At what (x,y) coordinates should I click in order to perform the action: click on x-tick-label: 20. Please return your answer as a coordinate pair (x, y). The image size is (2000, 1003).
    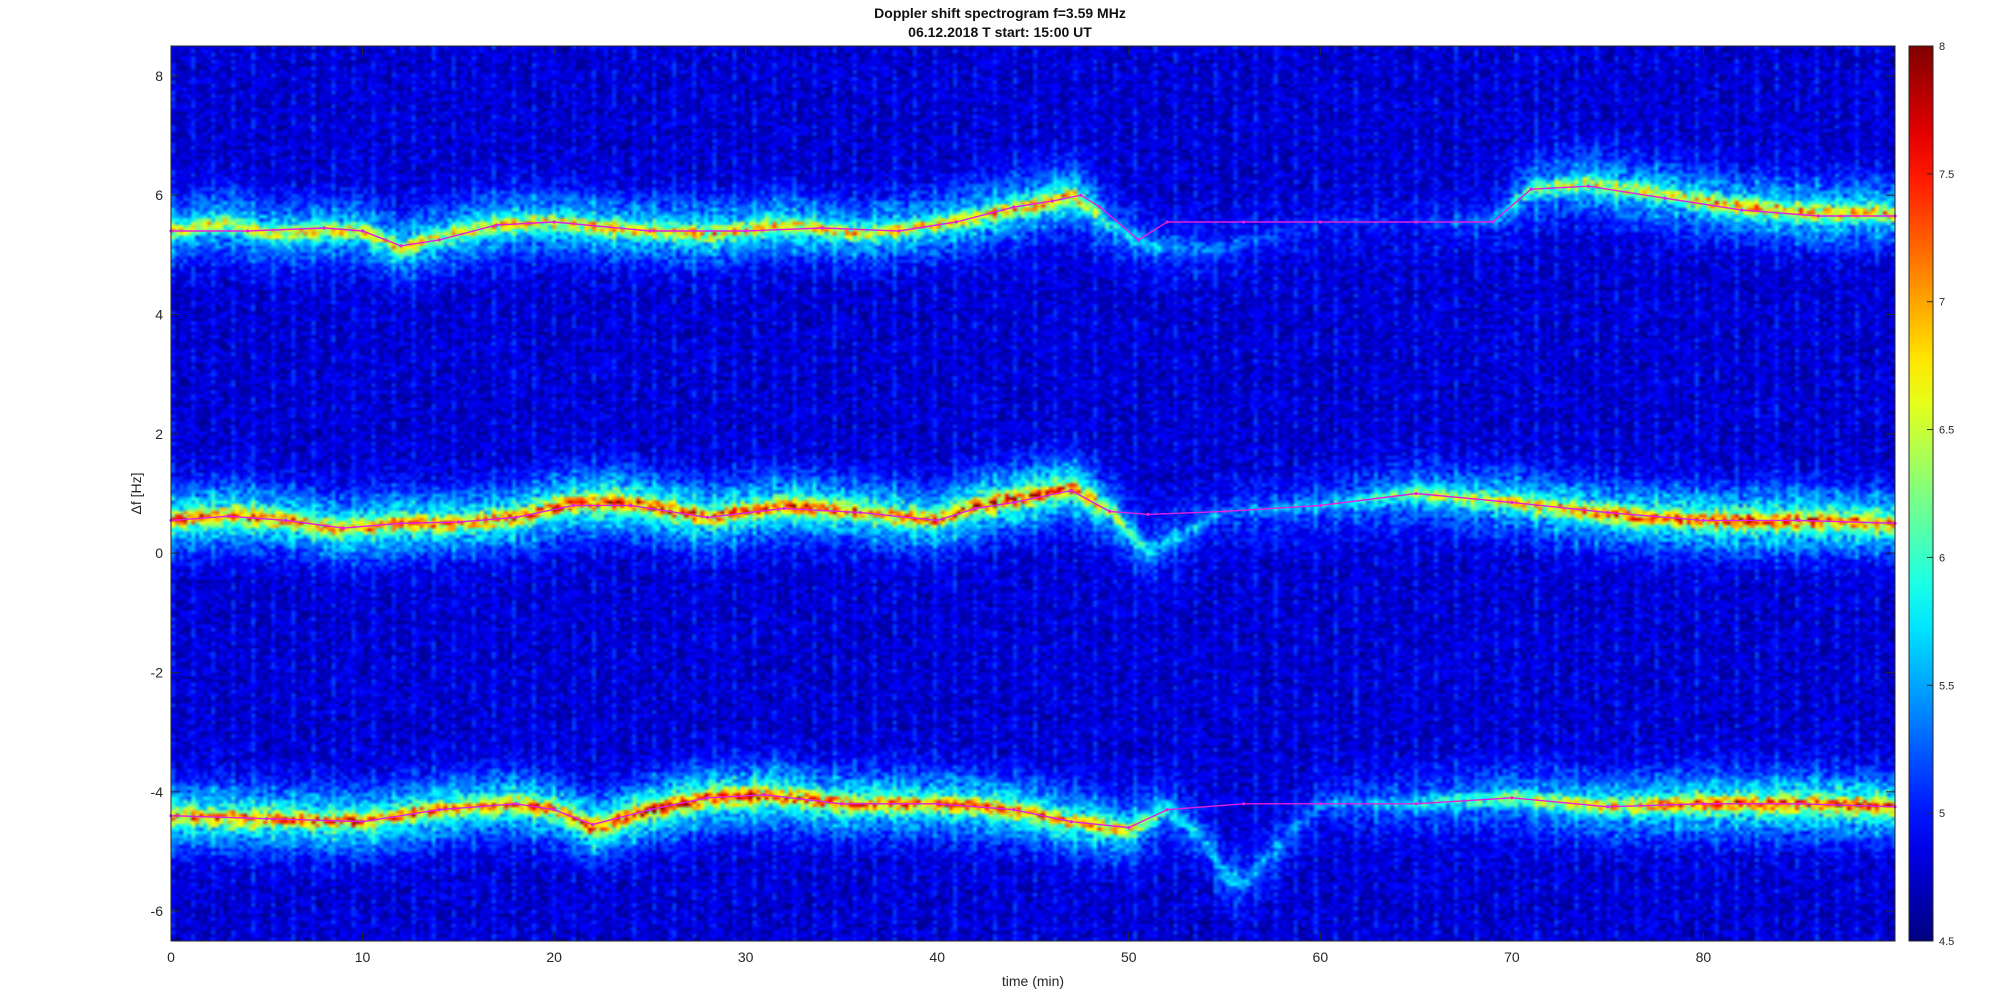
    Looking at the image, I should click on (554, 957).